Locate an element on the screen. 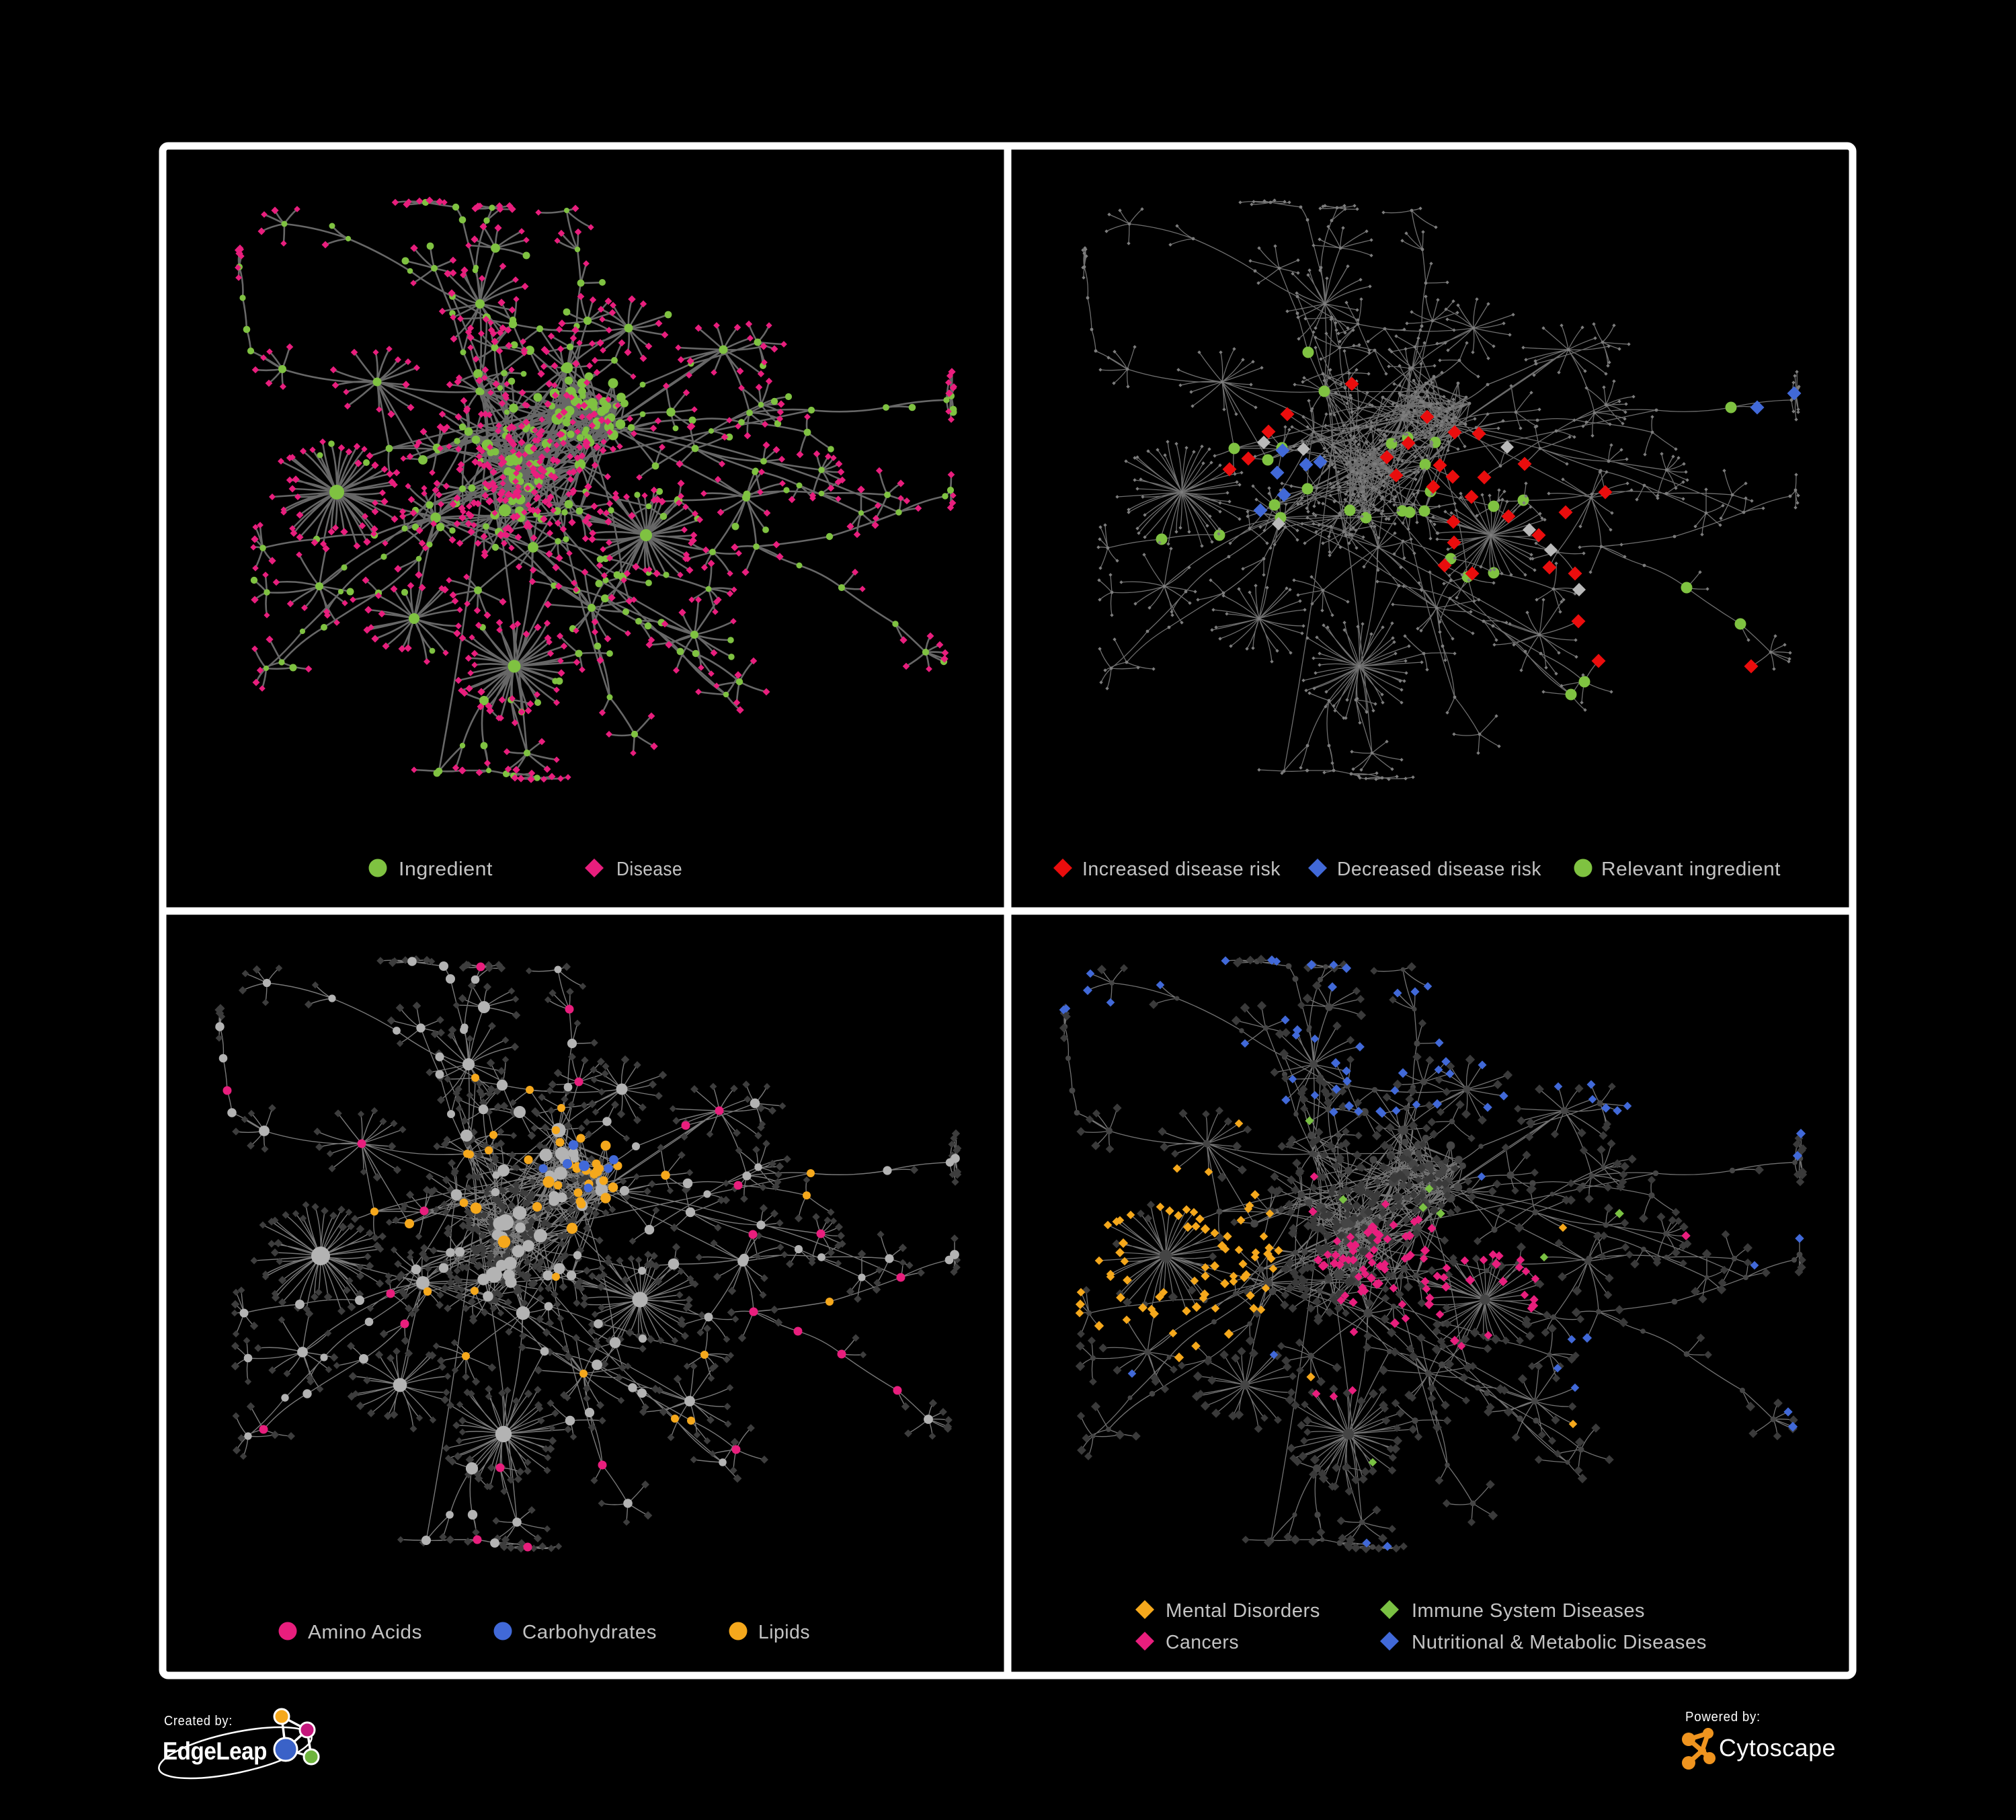 The width and height of the screenshot is (2016, 1820). svg-text: Disease is located at coordinates (649, 869).